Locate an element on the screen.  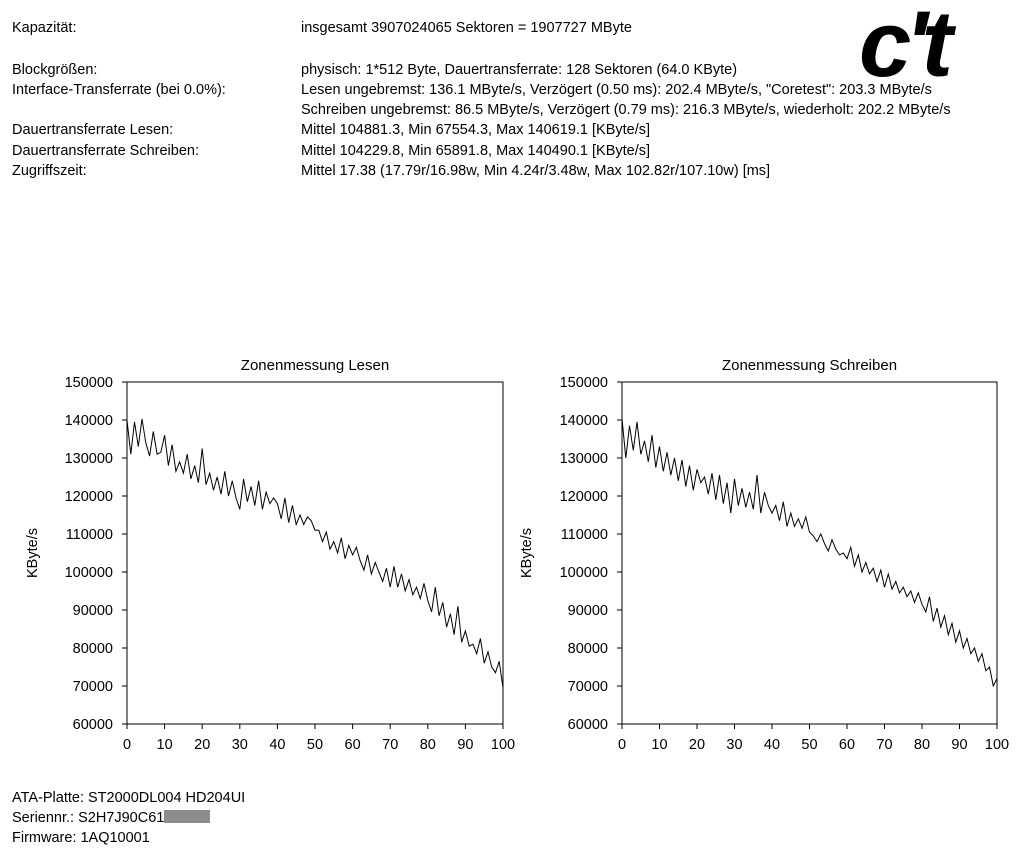
spec-label: Interface-Transferrate (bei 0.0%): is located at coordinates (119, 90).